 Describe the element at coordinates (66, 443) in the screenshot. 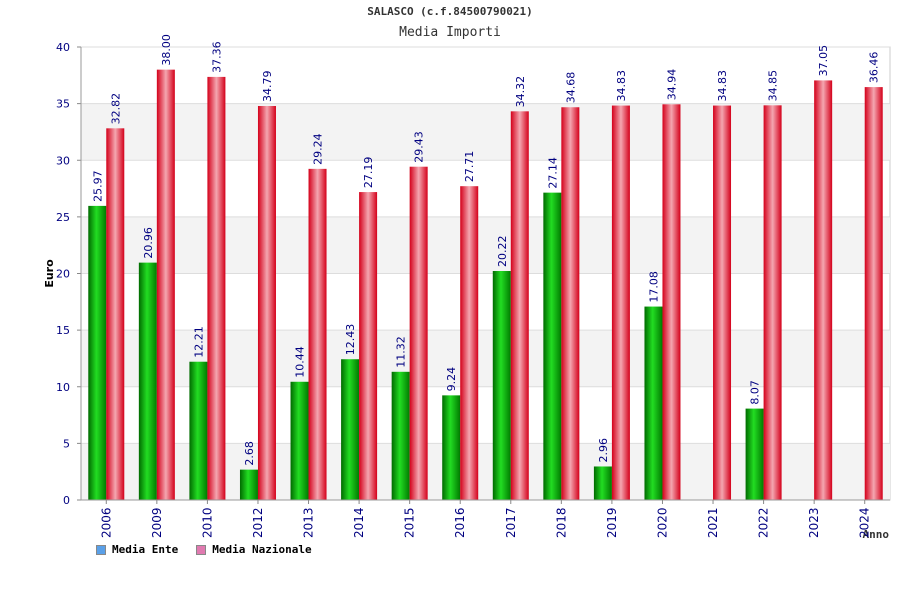

I see `y-tick-label: 5` at that location.